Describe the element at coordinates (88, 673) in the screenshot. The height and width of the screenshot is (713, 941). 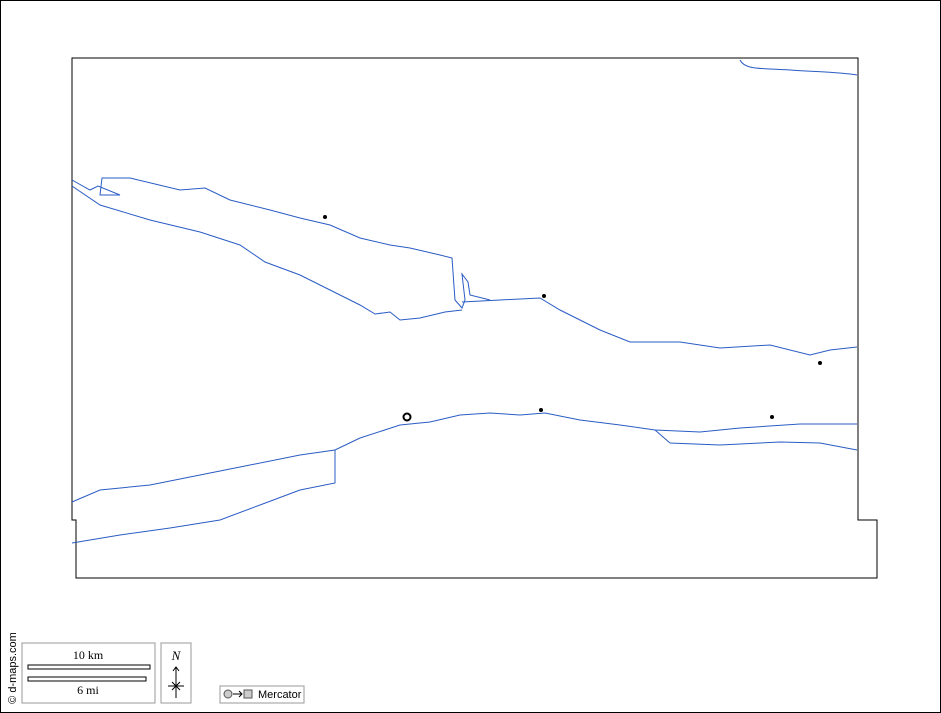
I see `scale-box` at that location.